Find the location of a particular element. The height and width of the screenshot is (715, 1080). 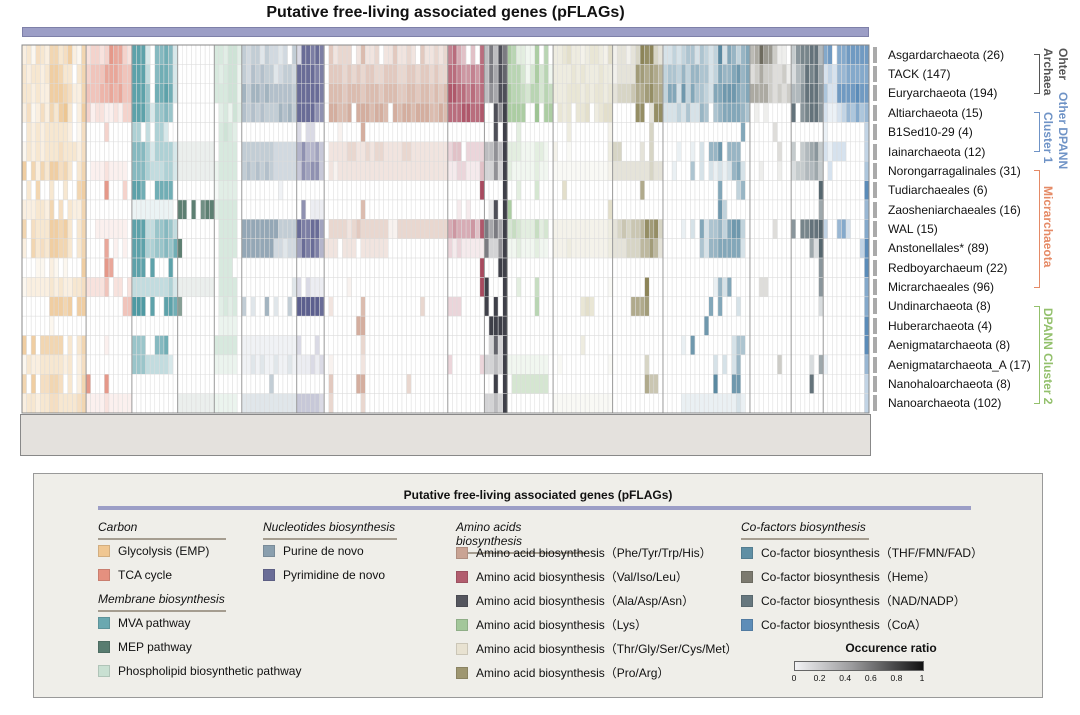

colorbar-tick: 0.4 is located at coordinates (845, 678).